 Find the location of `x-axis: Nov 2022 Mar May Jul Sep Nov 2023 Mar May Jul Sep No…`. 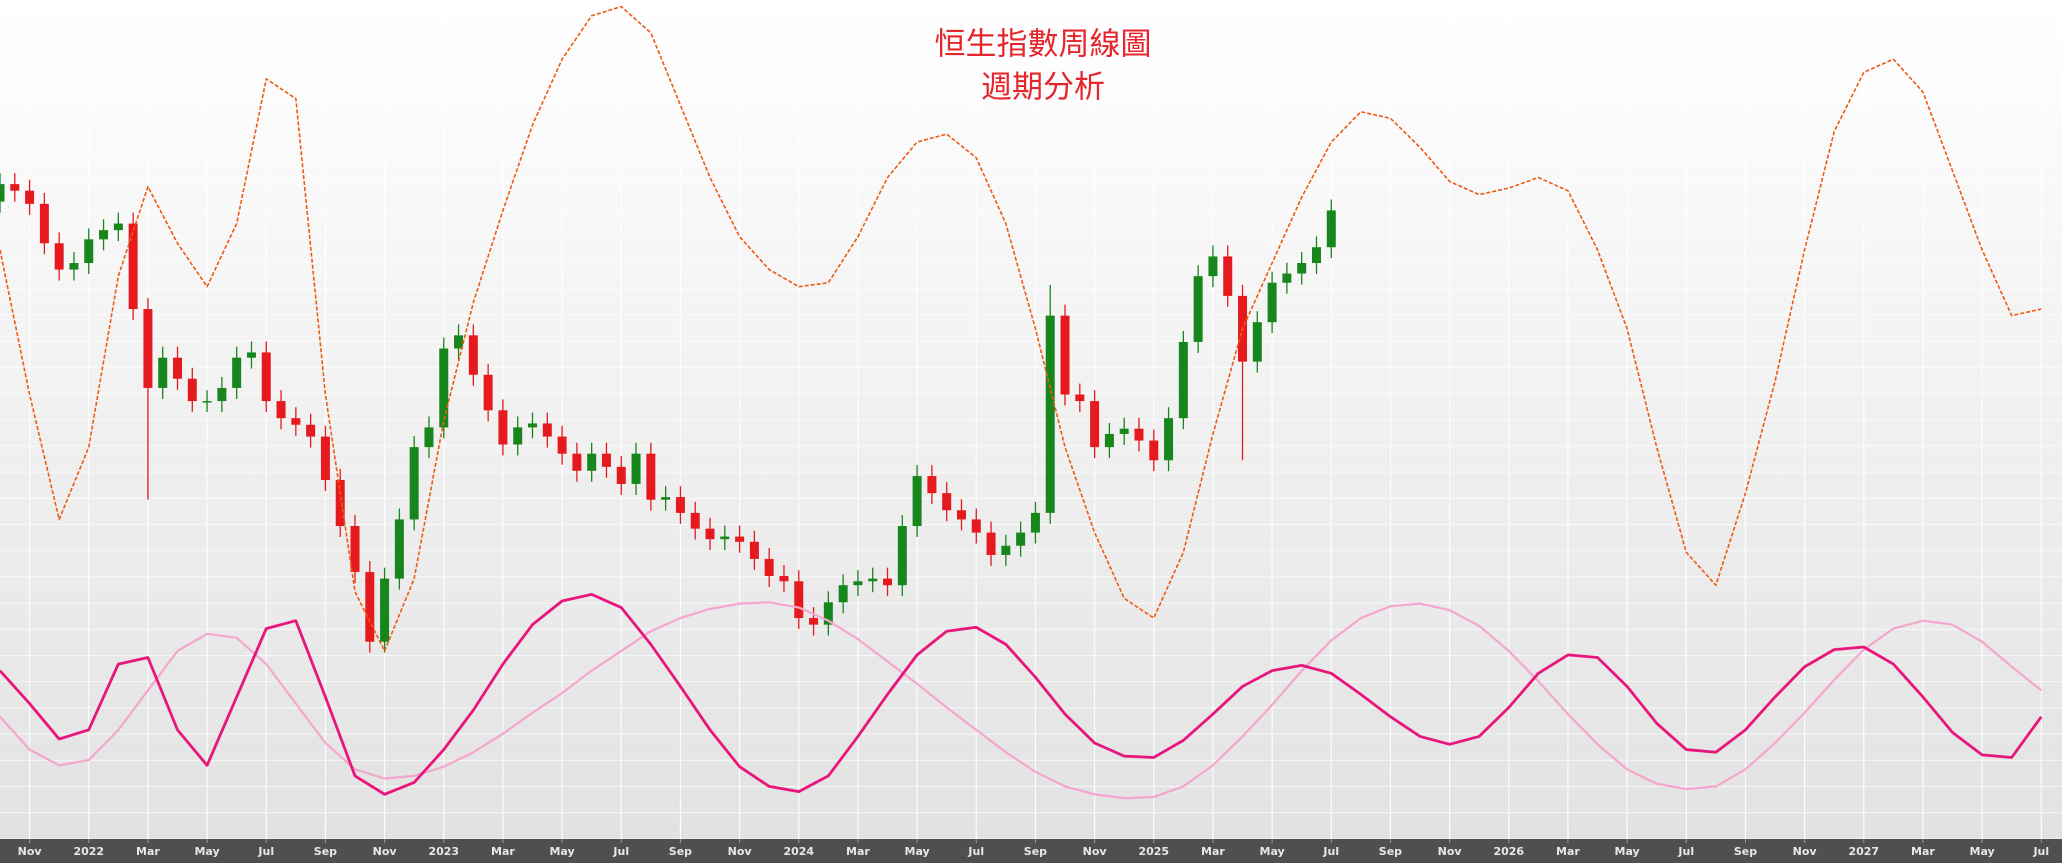

x-axis: Nov 2022 Mar May Jul Sep Nov 2023 Mar May Jul Sep No… is located at coordinates (1033, 848).